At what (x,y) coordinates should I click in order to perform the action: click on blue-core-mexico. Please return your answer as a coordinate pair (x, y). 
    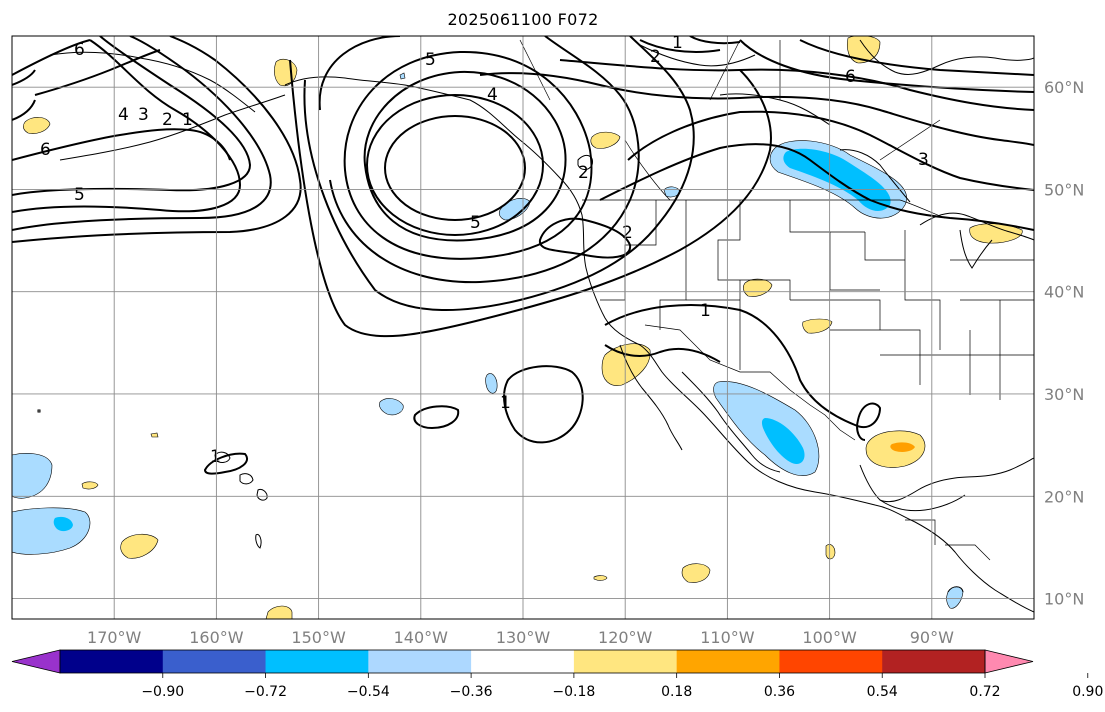
    Looking at the image, I should click on (783, 441).